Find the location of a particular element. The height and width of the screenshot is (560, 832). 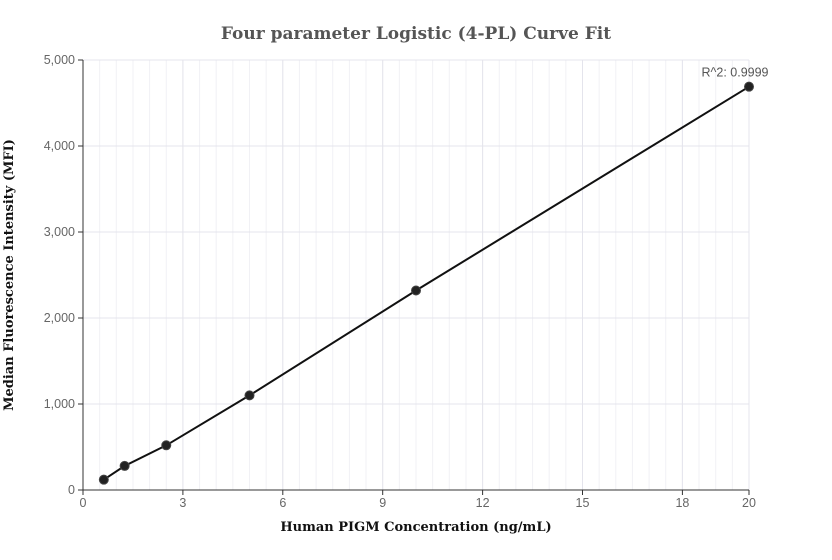

x-tick-label: 12 is located at coordinates (483, 503).